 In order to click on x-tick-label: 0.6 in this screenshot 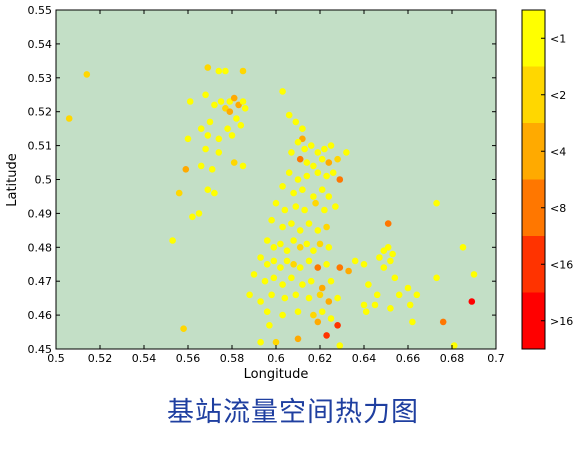, I will do `click(276, 358)`.